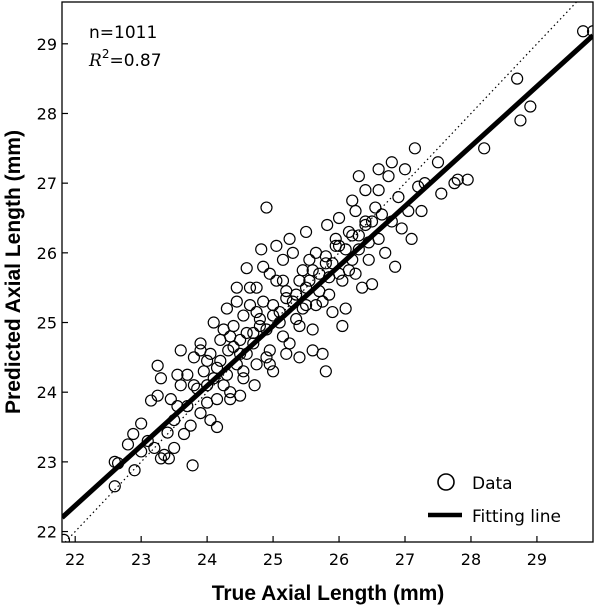  Describe the element at coordinates (47, 532) in the screenshot. I see `y-tick-label-22: 22` at that location.